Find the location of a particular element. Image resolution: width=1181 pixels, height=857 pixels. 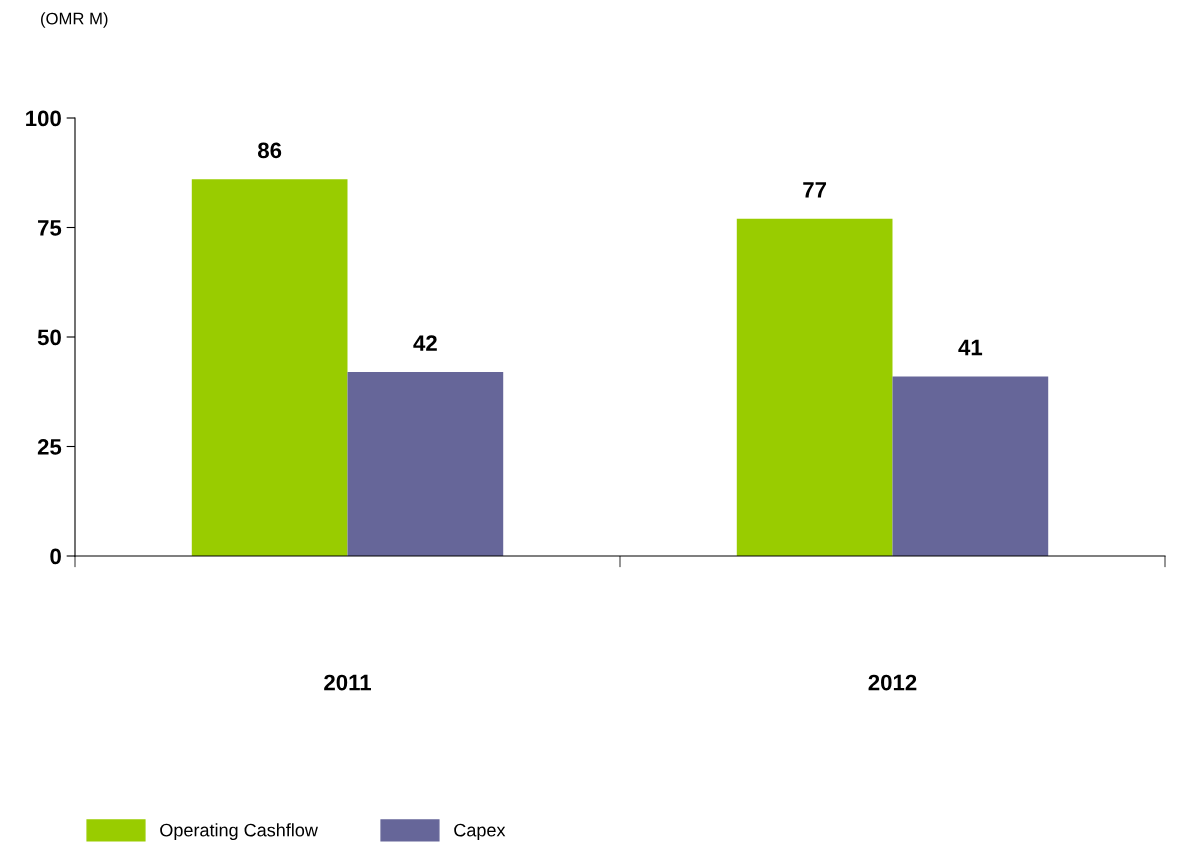

y-tick-label: 100 is located at coordinates (43, 118).